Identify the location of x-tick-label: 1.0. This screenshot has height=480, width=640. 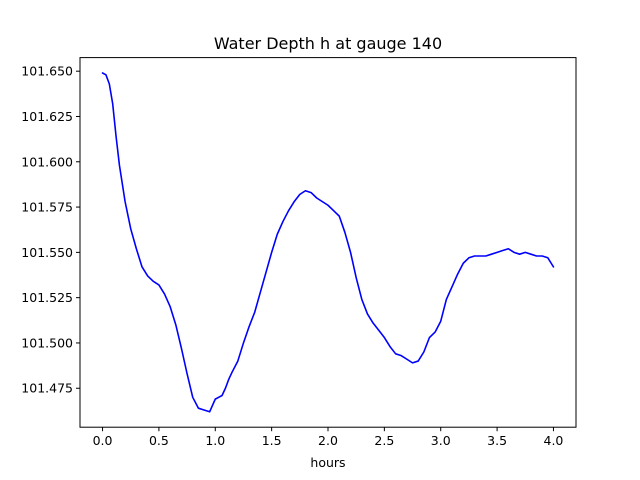
(215, 440).